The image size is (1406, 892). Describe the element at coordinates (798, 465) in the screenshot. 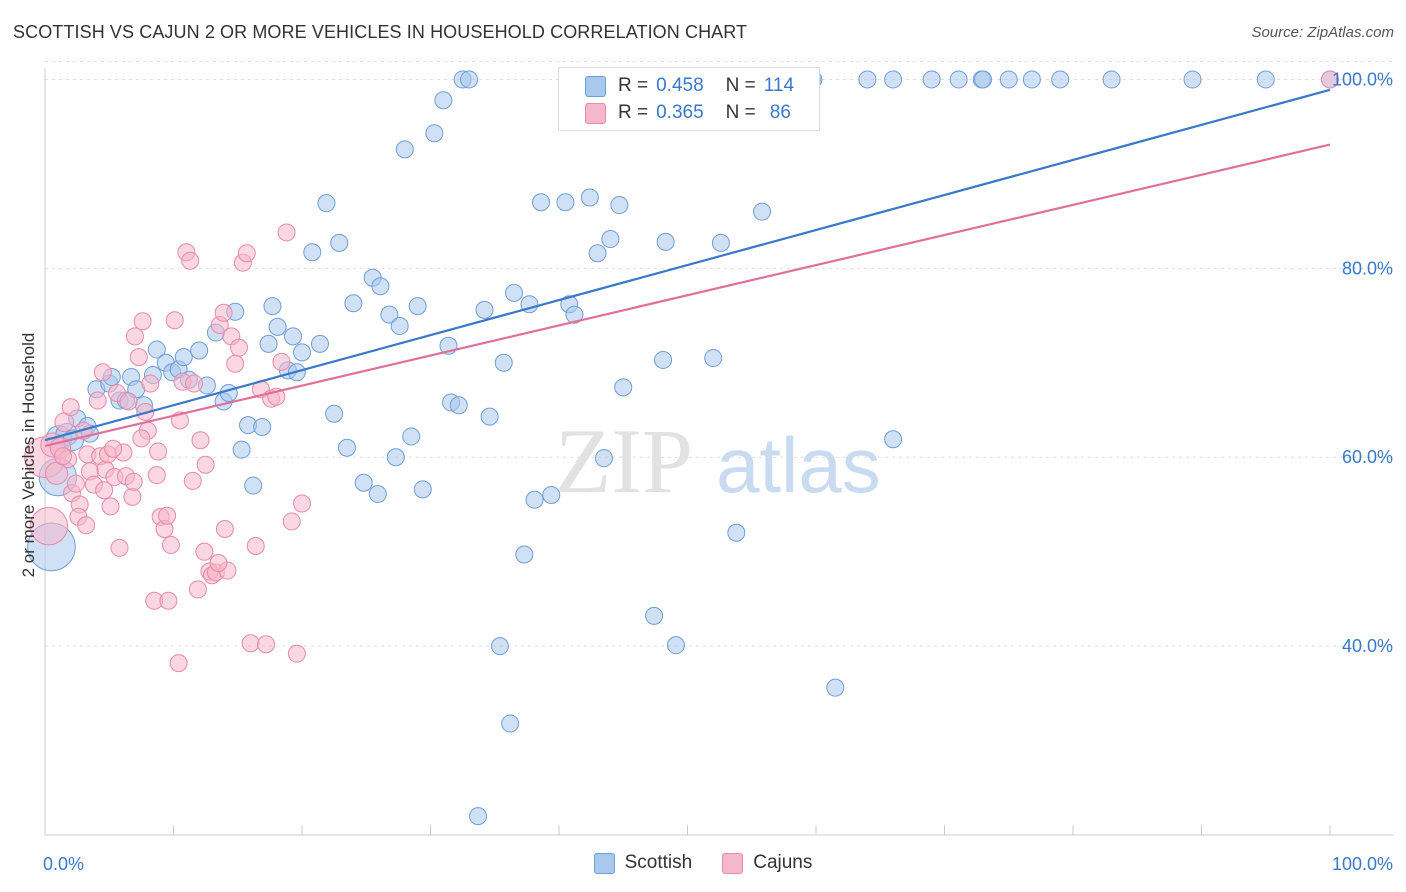

I see `watermark-atlas: atlas` at that location.